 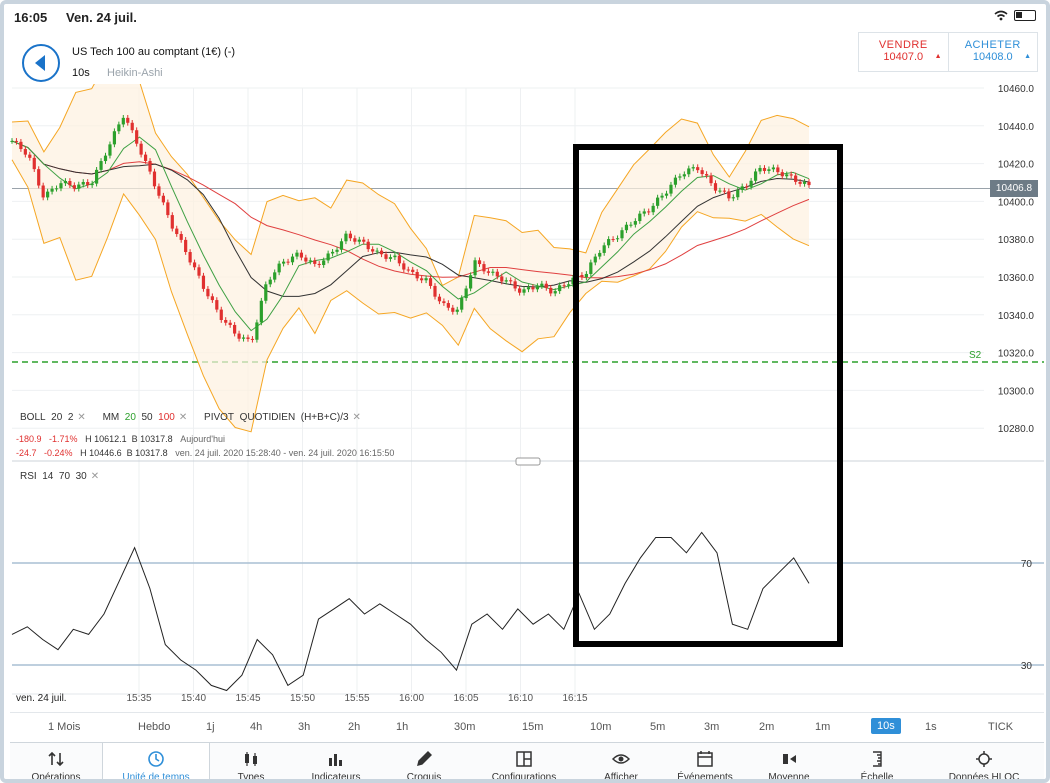 What do you see at coordinates (130, 417) in the screenshot?
I see `mm-period-1: 20` at bounding box center [130, 417].